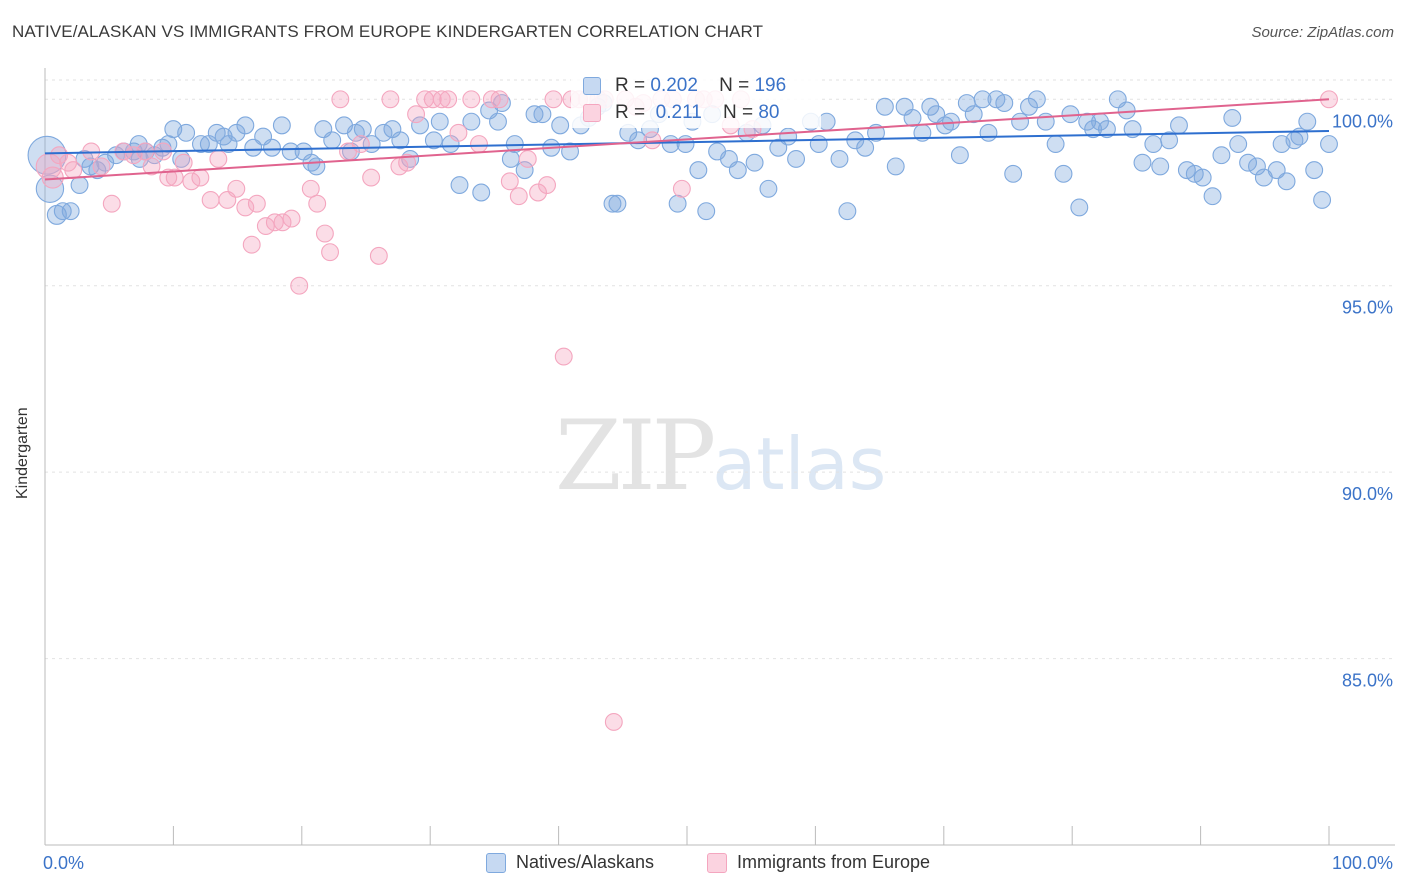 This screenshot has width=1406, height=892. Describe the element at coordinates (585, 862) in the screenshot. I see `legend-label-natives: Natives/Alaskans` at that location.